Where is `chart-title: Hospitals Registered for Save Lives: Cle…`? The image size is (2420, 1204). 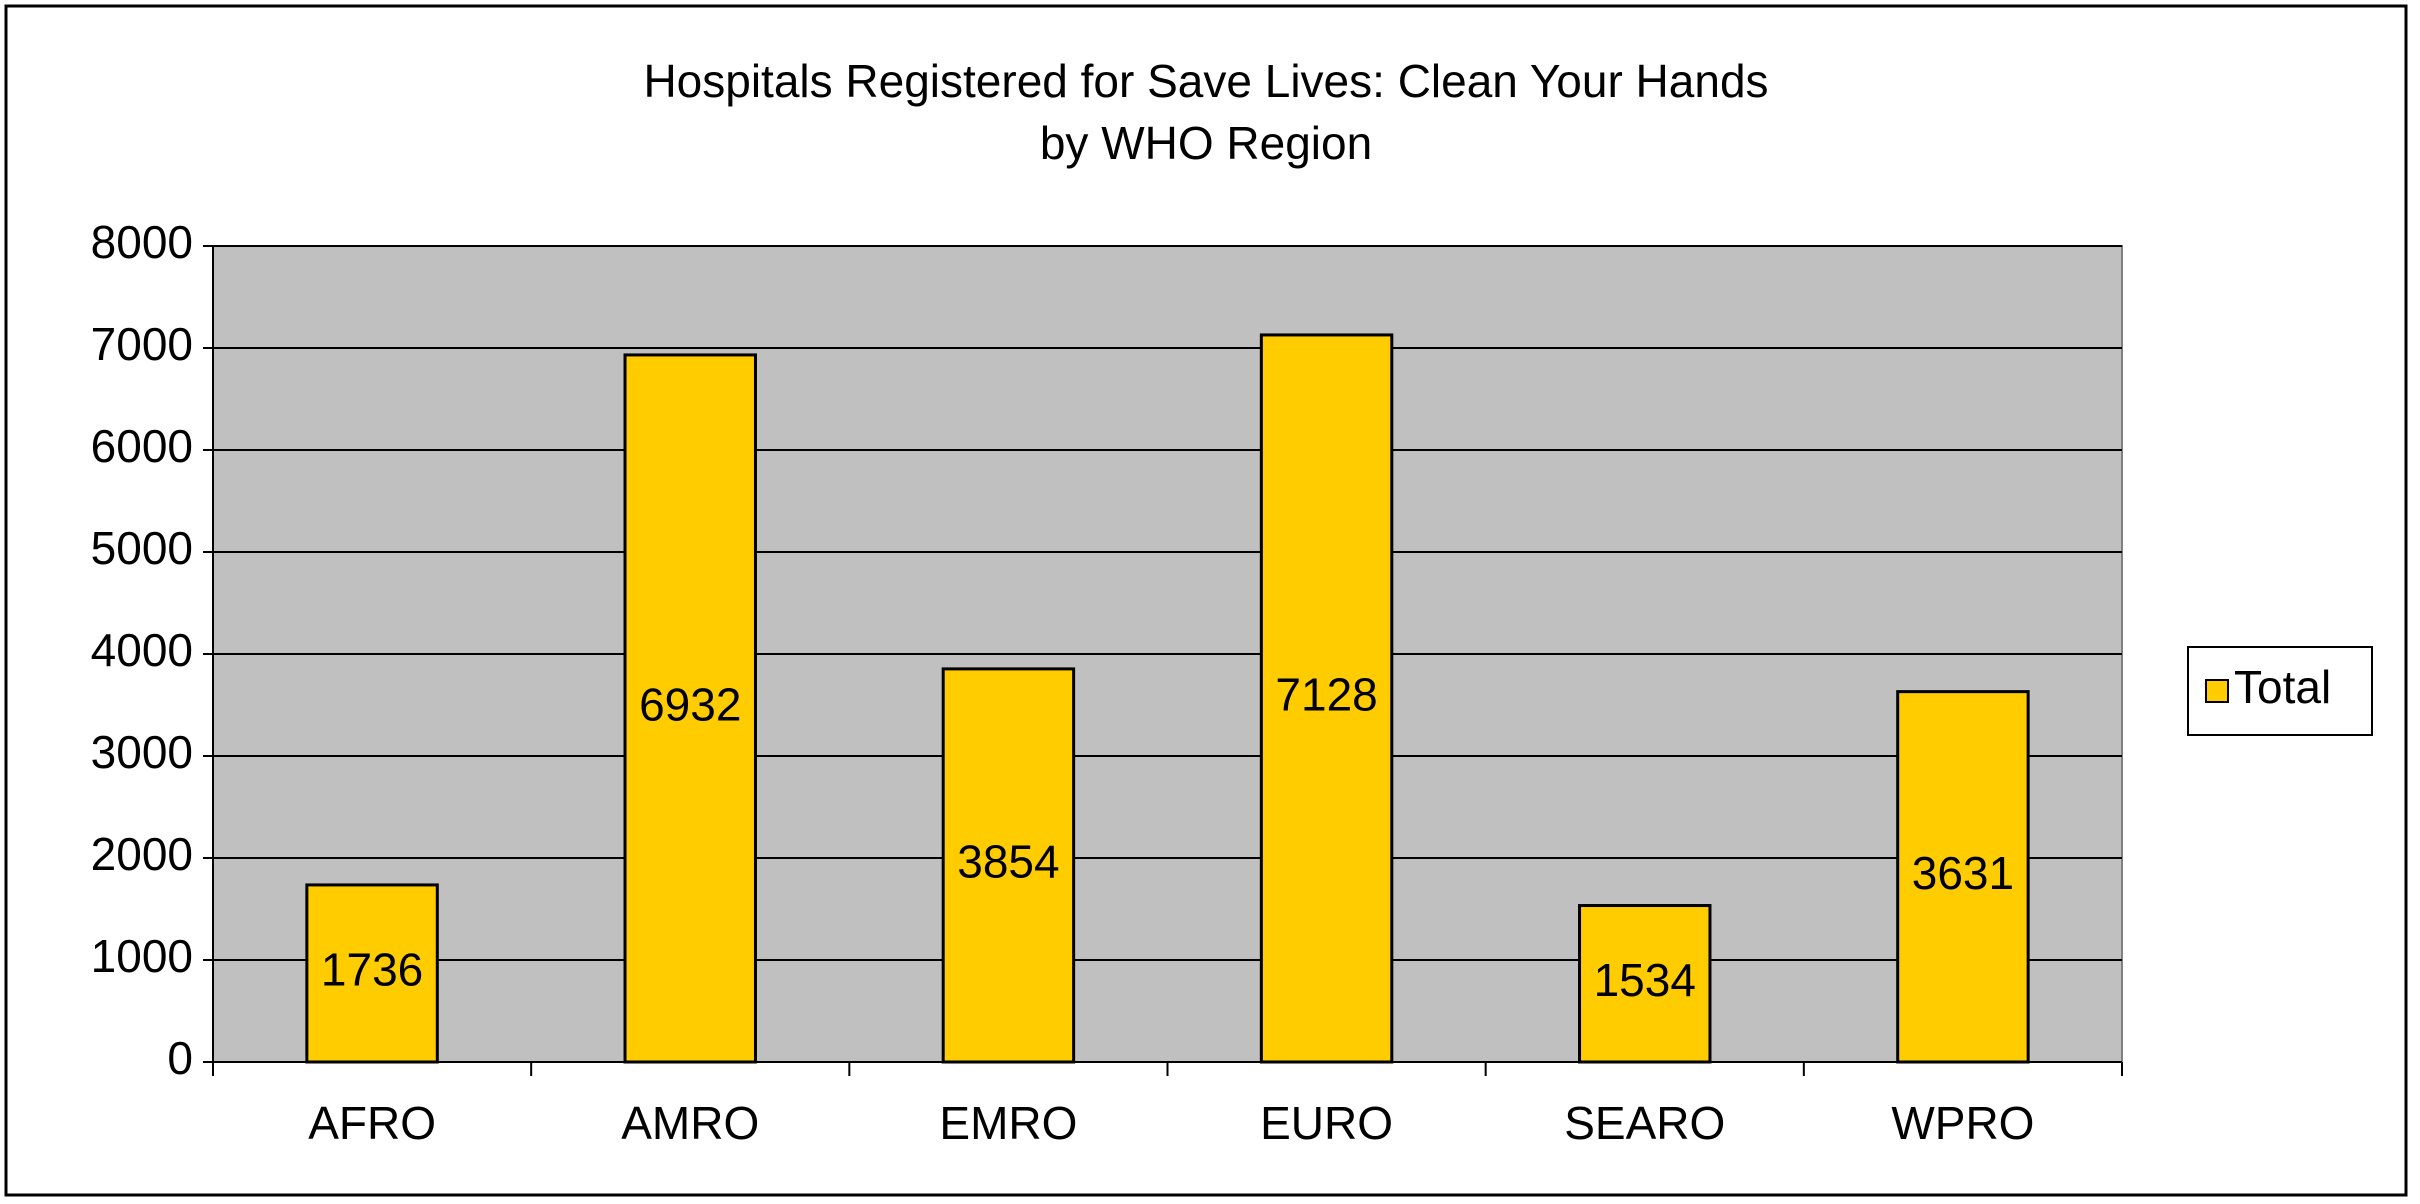
chart-title: Hospitals Registered for Save Lives: Cle… is located at coordinates (1205, 81).